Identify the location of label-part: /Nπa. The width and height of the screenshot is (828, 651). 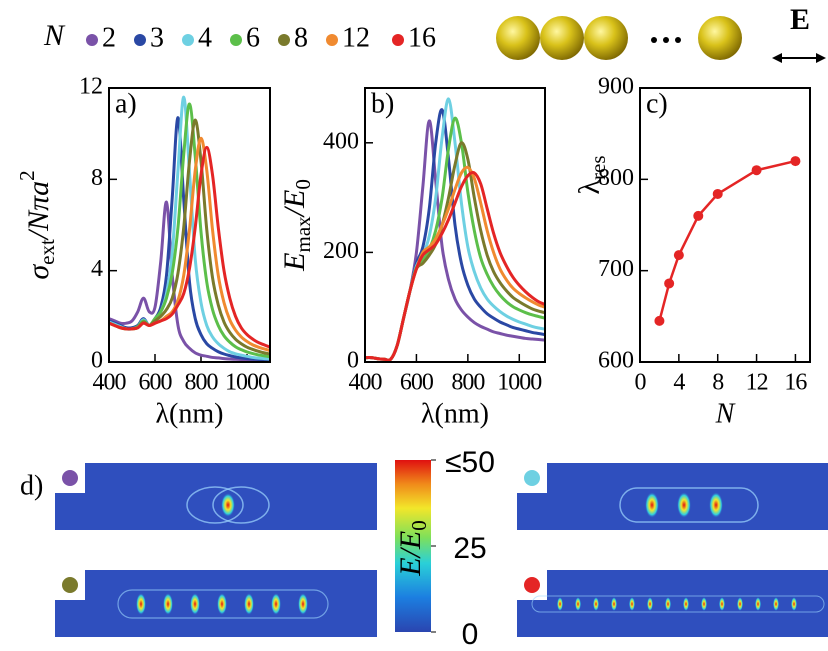
(38, 211).